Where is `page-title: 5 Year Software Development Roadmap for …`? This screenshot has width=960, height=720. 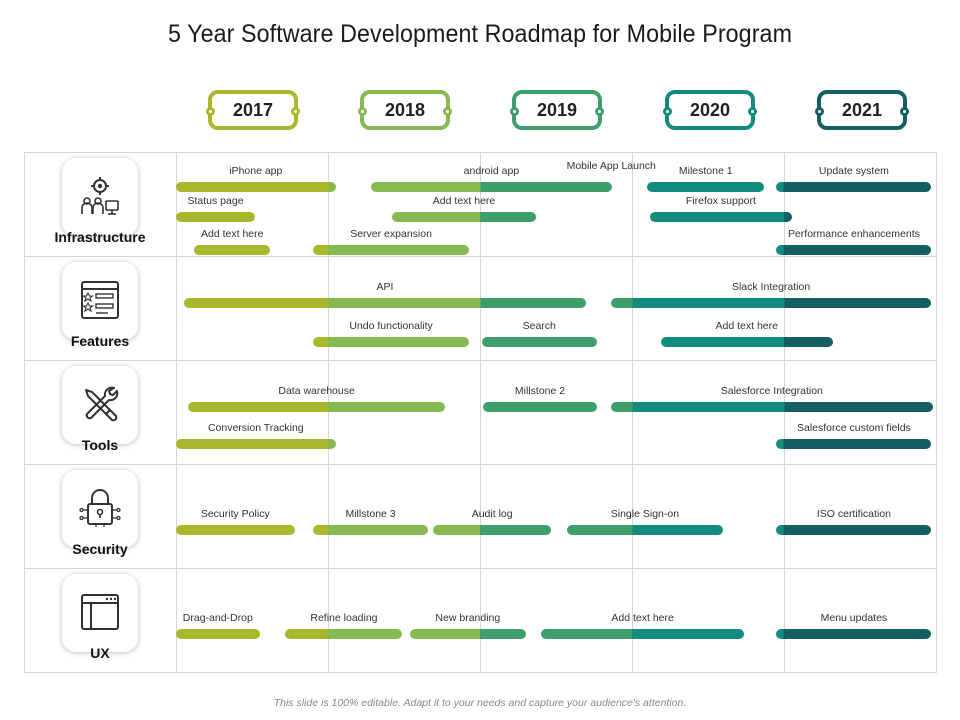
page-title: 5 Year Software Development Roadmap for … is located at coordinates (480, 34).